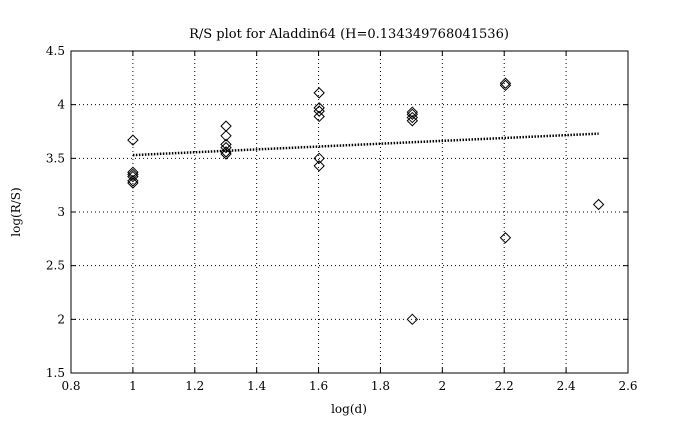 The height and width of the screenshot is (430, 686). Describe the element at coordinates (55, 266) in the screenshot. I see `y-tick-label: 2.5` at that location.